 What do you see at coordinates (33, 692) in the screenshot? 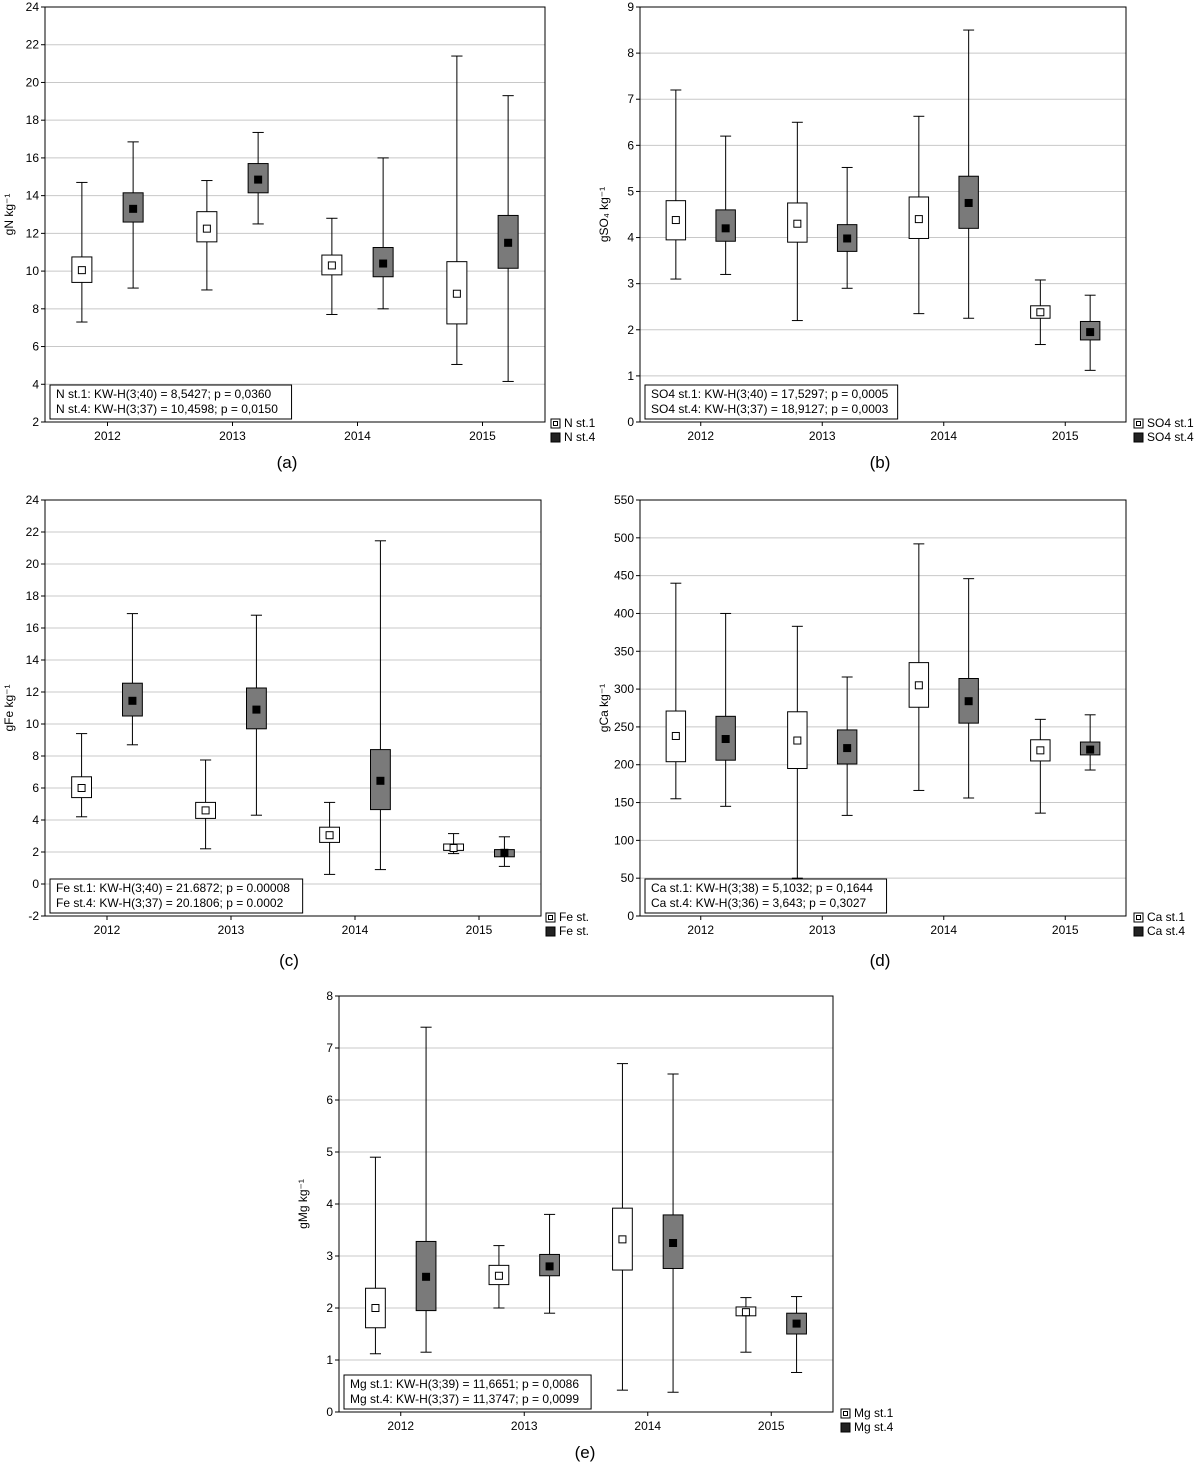
I see `y-tick-label: 12` at bounding box center [33, 692].